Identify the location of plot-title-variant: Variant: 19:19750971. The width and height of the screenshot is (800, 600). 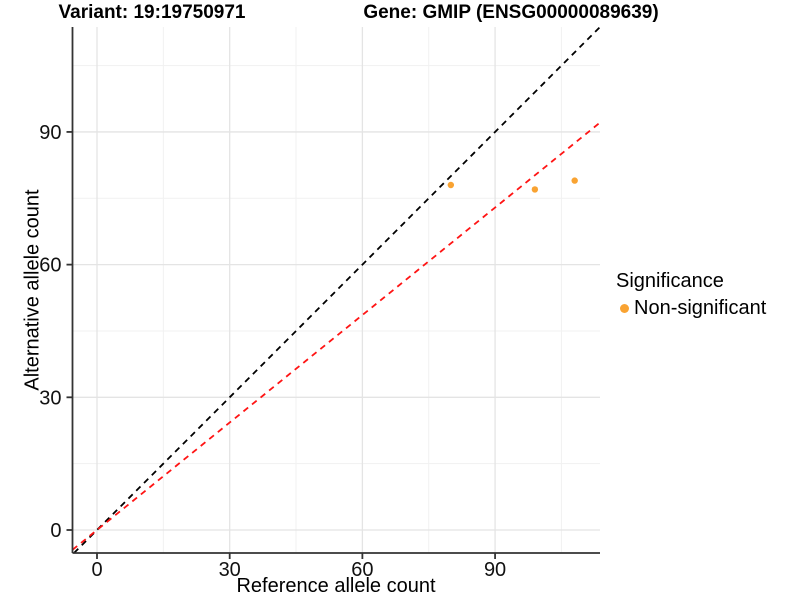
(152, 12).